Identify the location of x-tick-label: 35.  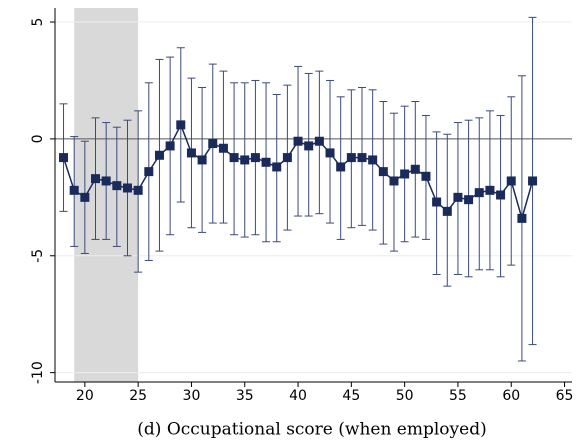
(245, 396).